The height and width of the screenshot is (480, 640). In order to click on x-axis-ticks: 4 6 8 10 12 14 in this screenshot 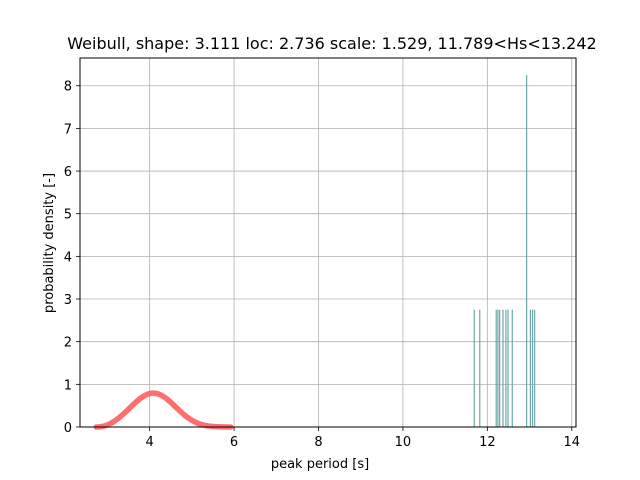, I will do `click(363, 438)`.